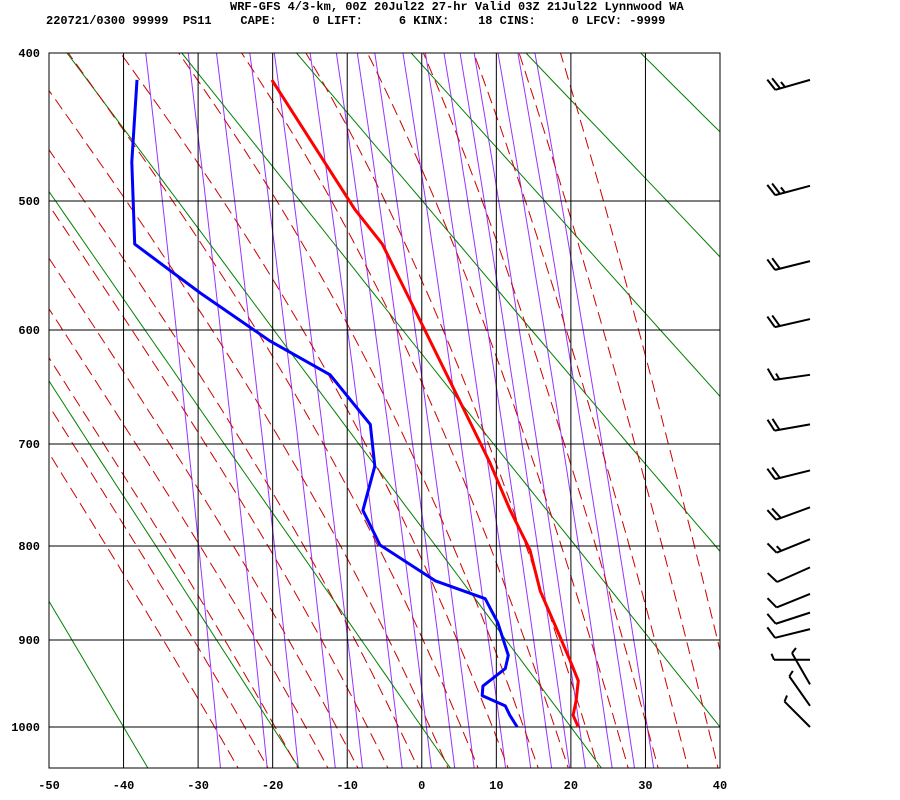 Image resolution: width=900 pixels, height=800 pixels. Describe the element at coordinates (29, 331) in the screenshot. I see `y-tick-label: 600` at that location.